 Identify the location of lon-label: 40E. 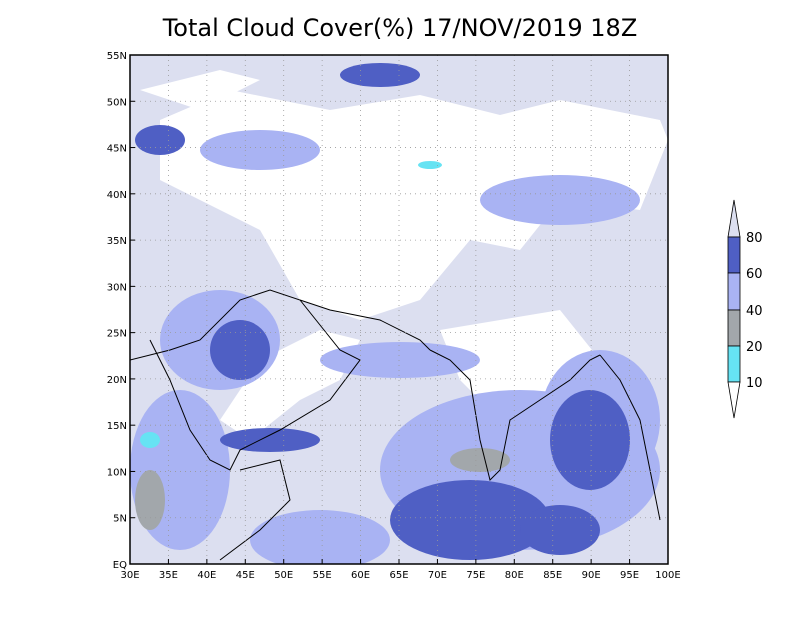
(206, 575).